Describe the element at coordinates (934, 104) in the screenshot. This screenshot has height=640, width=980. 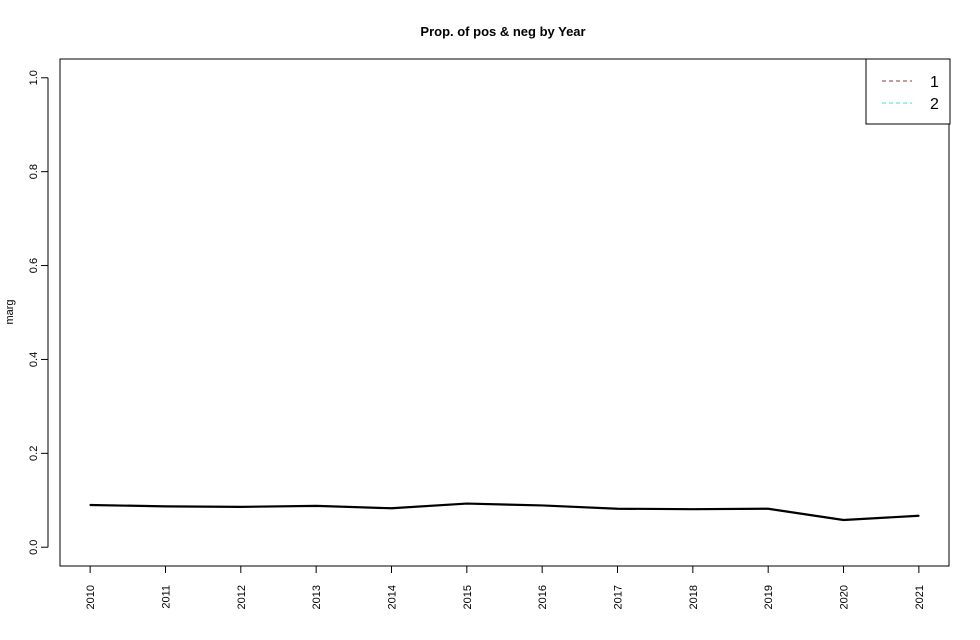
I see `legend-label-2: 2` at that location.